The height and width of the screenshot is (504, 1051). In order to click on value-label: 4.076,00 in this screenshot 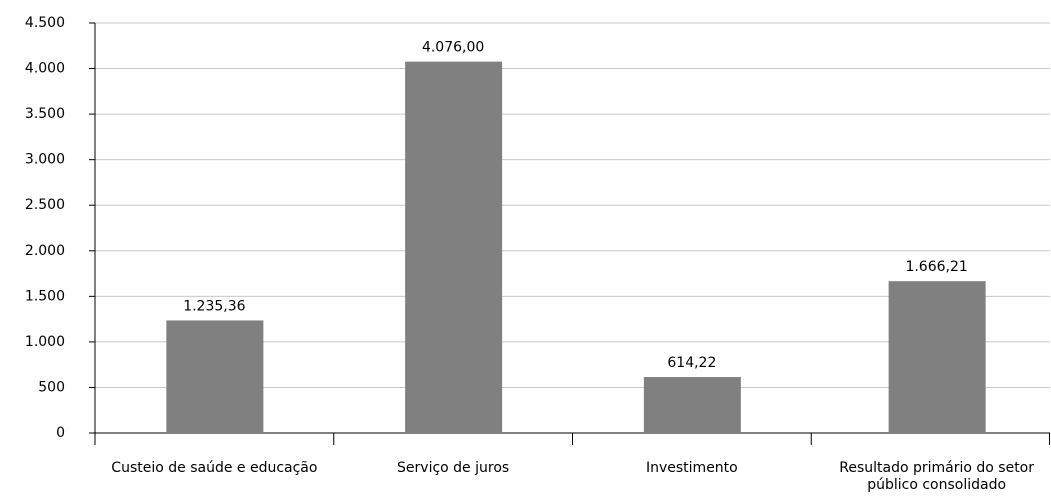, I will do `click(453, 48)`.